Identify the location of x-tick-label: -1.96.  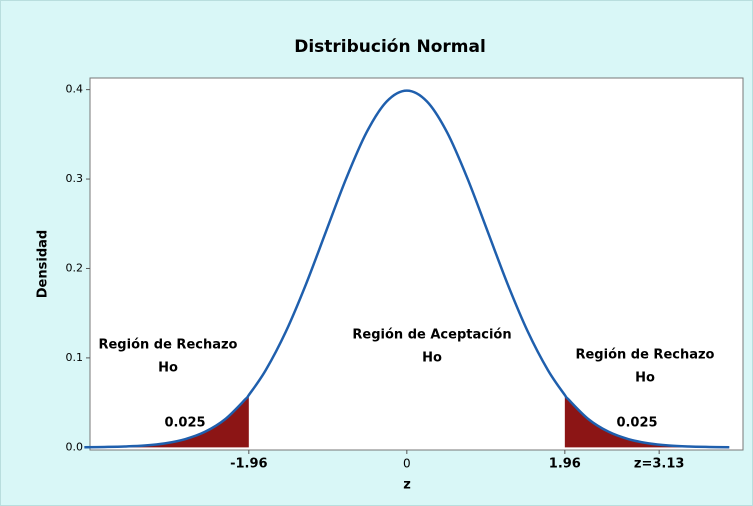
(248, 464).